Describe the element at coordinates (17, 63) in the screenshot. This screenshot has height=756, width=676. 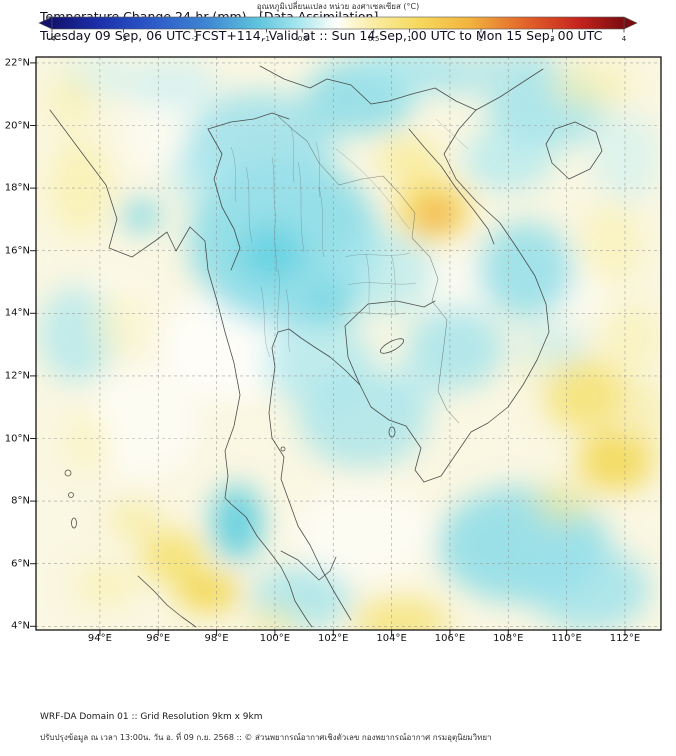
I see `lat-tick-label: 22°N` at that location.